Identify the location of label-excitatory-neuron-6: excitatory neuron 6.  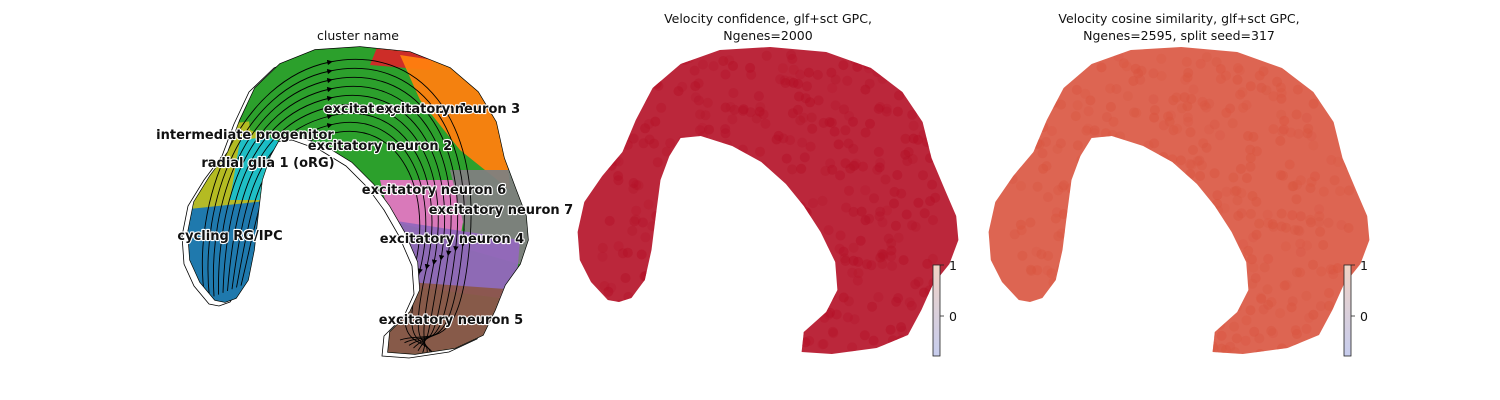
(434, 190).